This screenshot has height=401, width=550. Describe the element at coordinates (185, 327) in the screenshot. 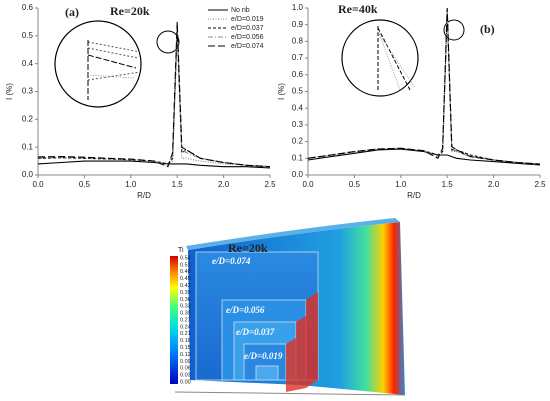

I see `colorbar-tick: 0.24` at that location.